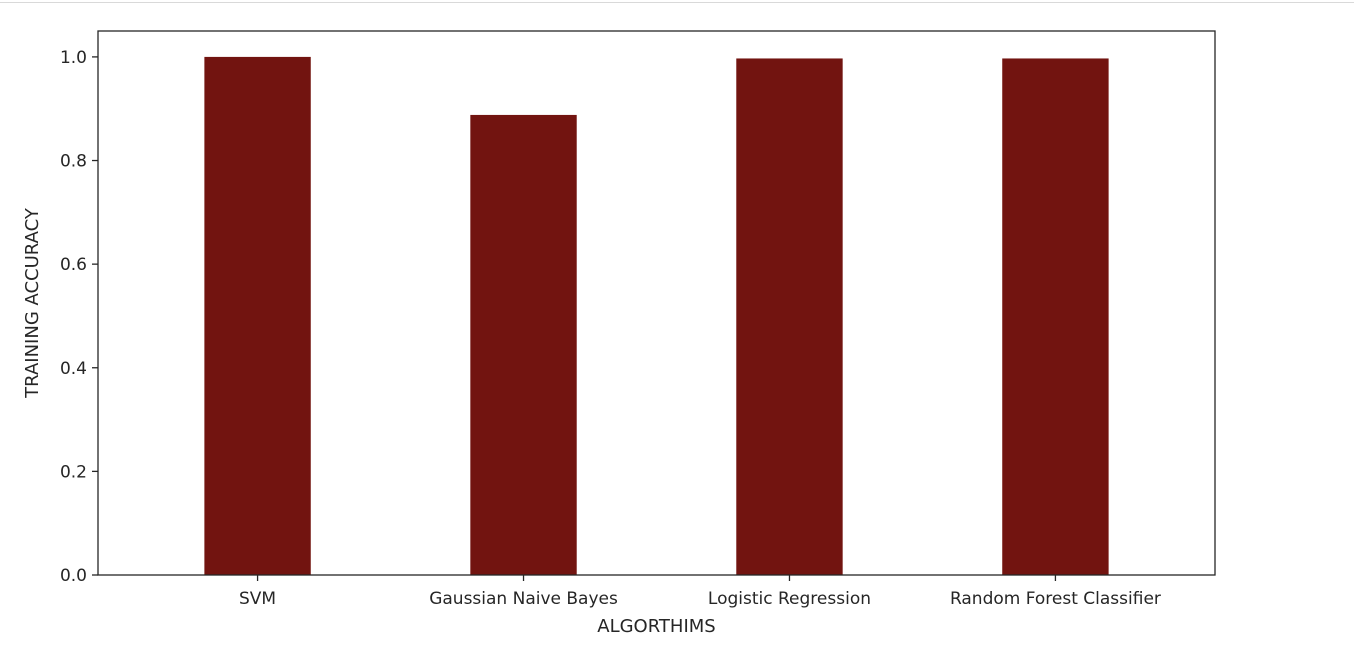 The image size is (1354, 662). Describe the element at coordinates (73, 472) in the screenshot. I see `y-tick-label: 0.2` at that location.